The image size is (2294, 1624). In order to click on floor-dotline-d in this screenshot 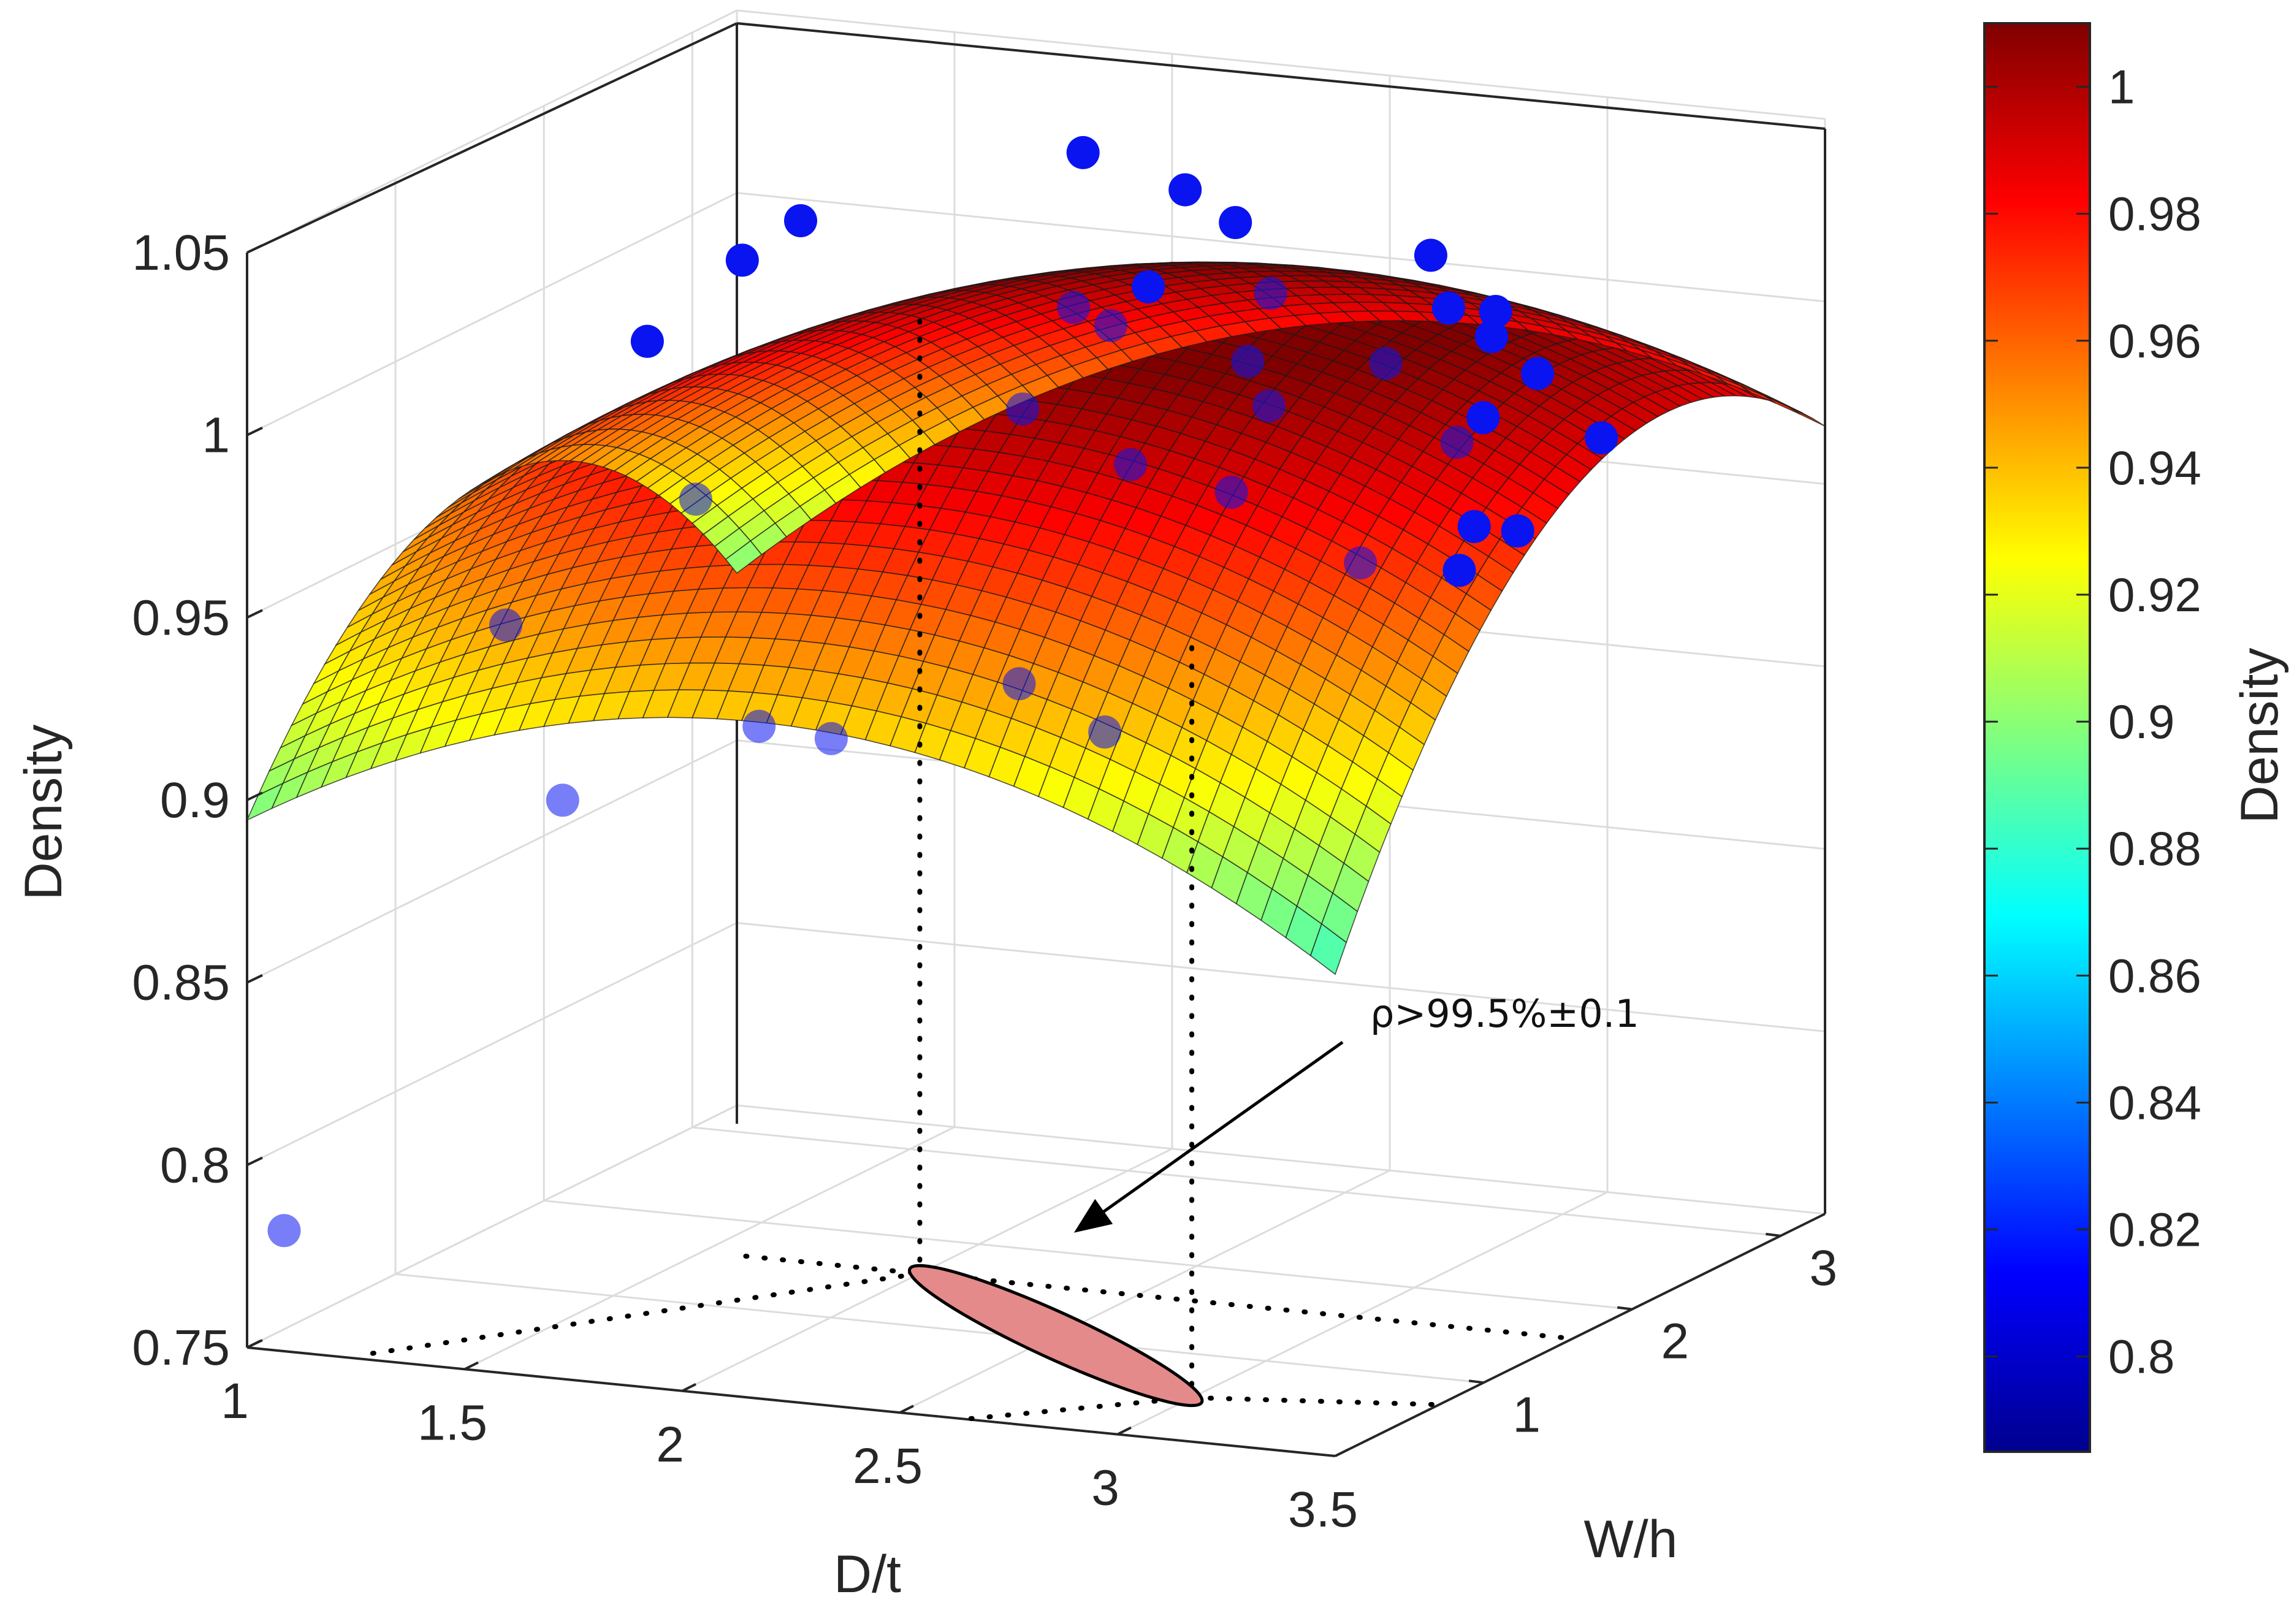, I will do `click(1078, 1408)`.